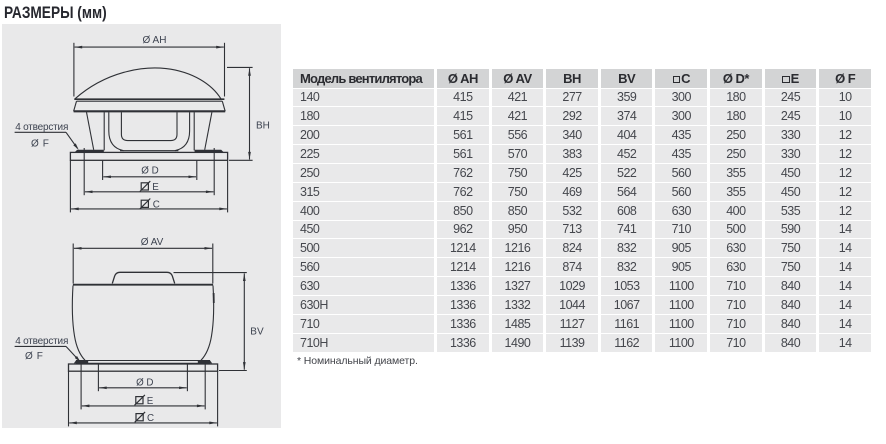 The width and height of the screenshot is (886, 444). Describe the element at coordinates (263, 125) in the screenshot. I see `svg-text: BH` at that location.